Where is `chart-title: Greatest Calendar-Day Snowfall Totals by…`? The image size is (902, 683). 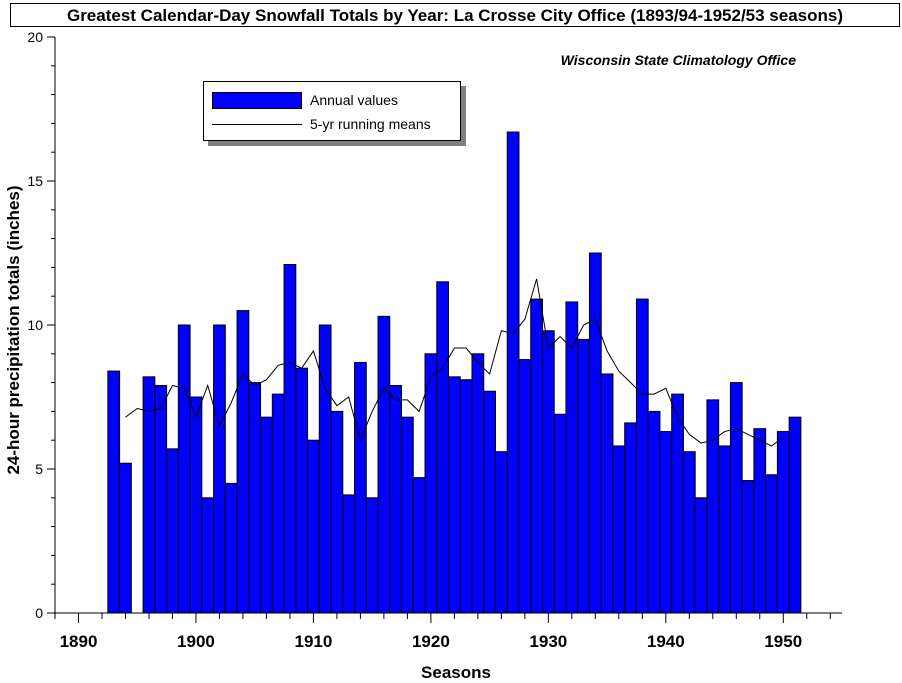
chart-title: Greatest Calendar-Day Snowfall Totals by… is located at coordinates (455, 15).